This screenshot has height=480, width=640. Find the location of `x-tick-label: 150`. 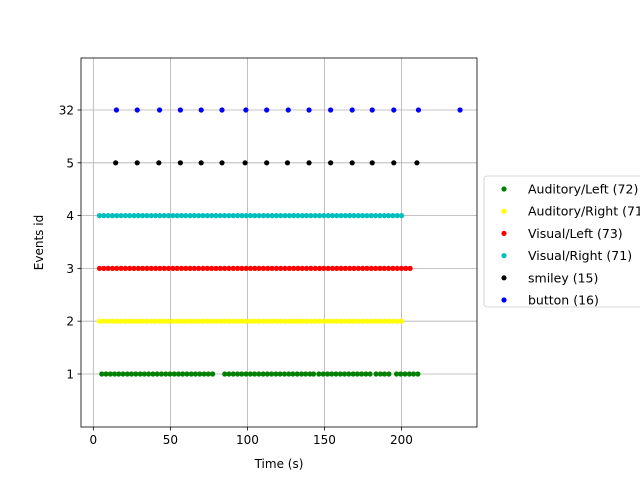

x-tick-label: 150 is located at coordinates (324, 440).